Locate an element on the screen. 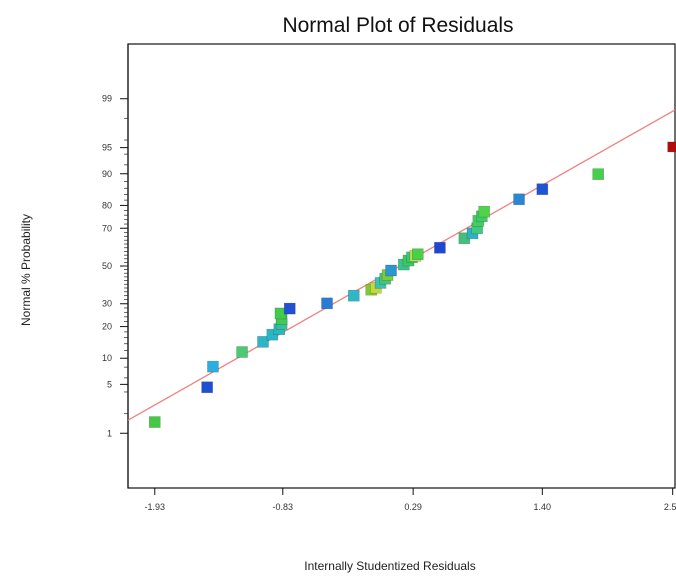 This screenshot has height=579, width=676. x-tick-label: 1.40 is located at coordinates (543, 507).